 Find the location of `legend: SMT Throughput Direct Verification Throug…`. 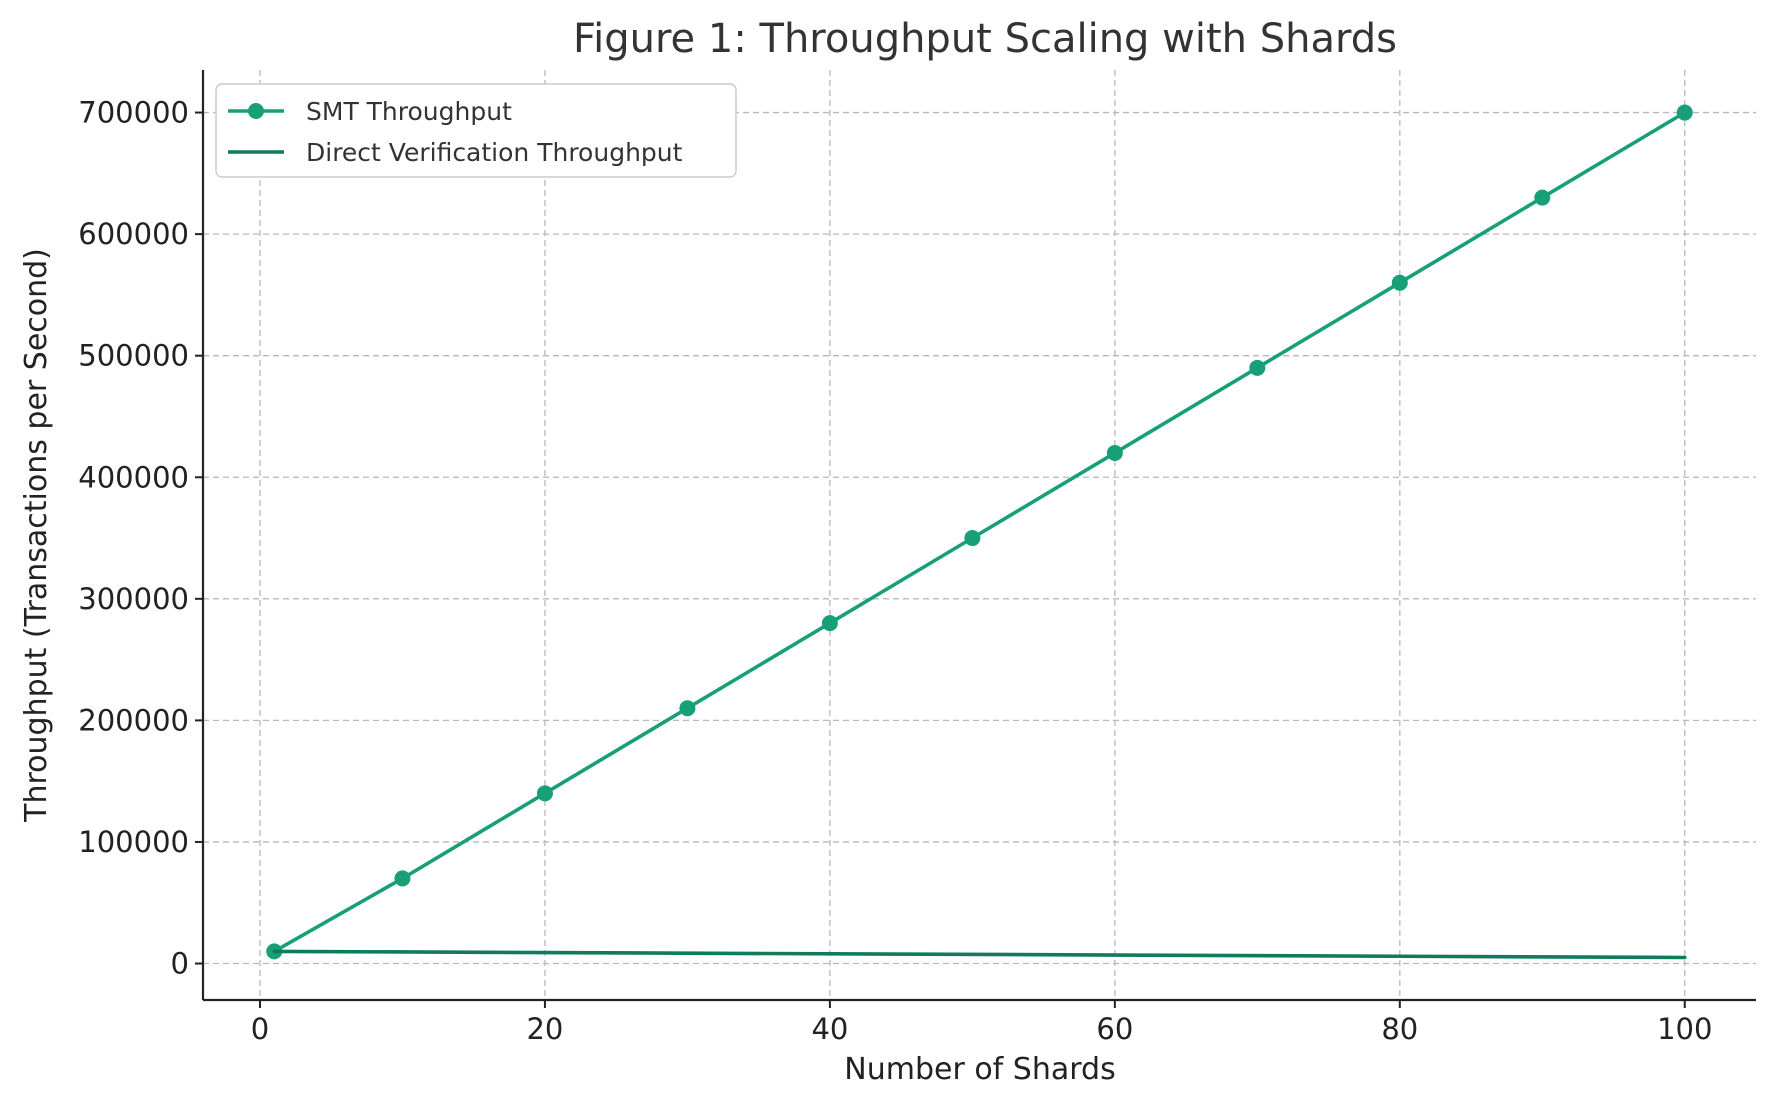

legend: SMT Throughput Direct Verification Throug… is located at coordinates (476, 130).